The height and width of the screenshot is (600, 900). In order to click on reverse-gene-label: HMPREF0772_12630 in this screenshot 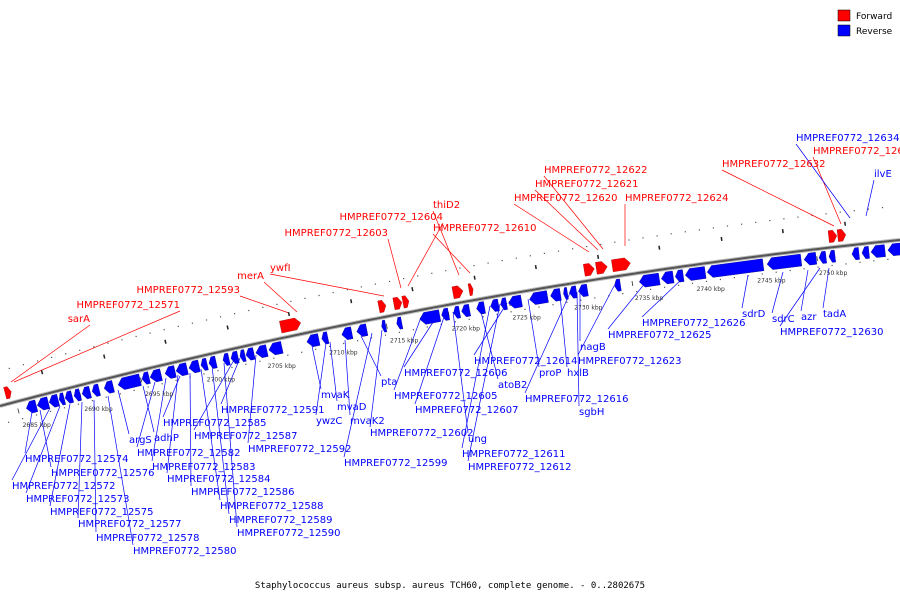, I will do `click(831, 332)`.